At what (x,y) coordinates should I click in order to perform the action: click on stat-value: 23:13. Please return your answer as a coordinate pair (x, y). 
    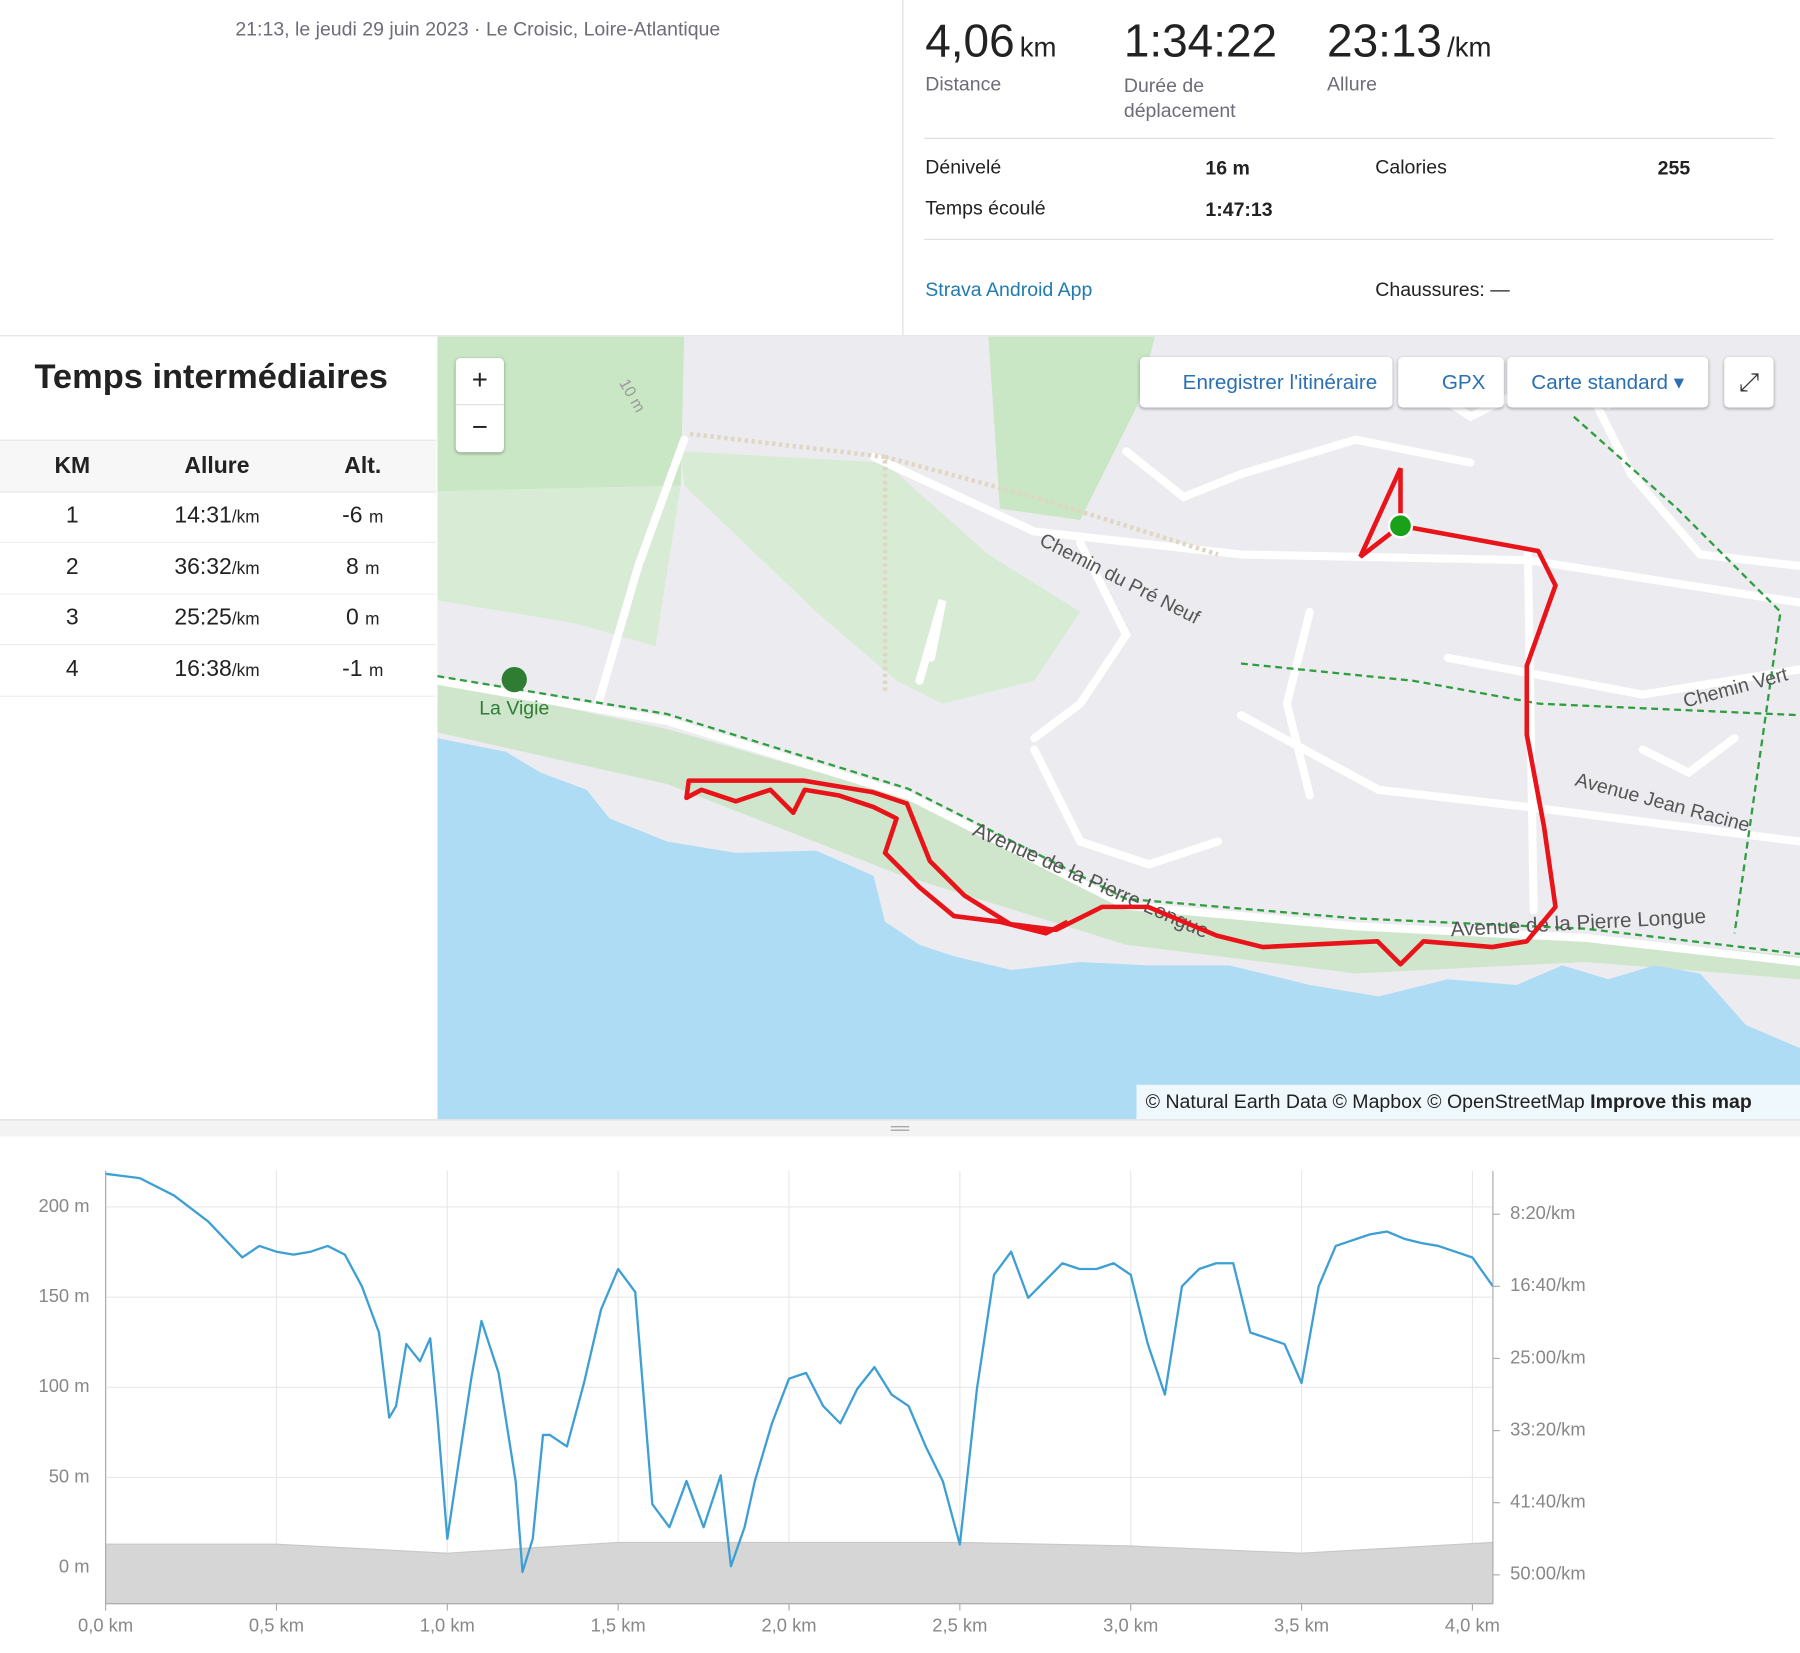
    Looking at the image, I should click on (1384, 41).